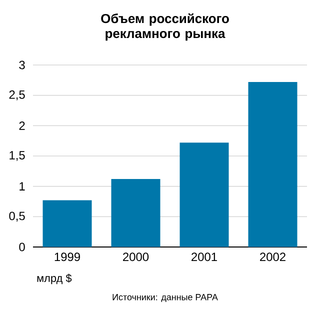 This screenshot has width=315, height=315. Describe the element at coordinates (204, 257) in the screenshot. I see `x-tick-label: 2001` at that location.